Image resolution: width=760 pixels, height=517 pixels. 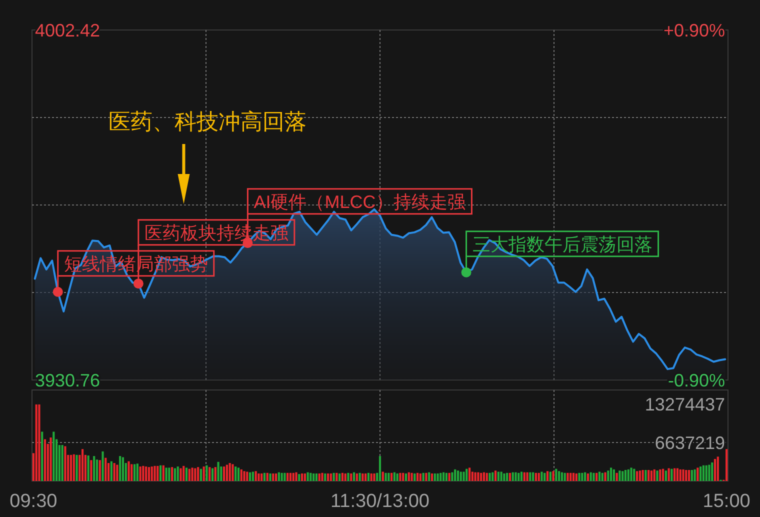 What do you see at coordinates (726, 501) in the screenshot?
I see `x-tick-label: 15:00` at bounding box center [726, 501].